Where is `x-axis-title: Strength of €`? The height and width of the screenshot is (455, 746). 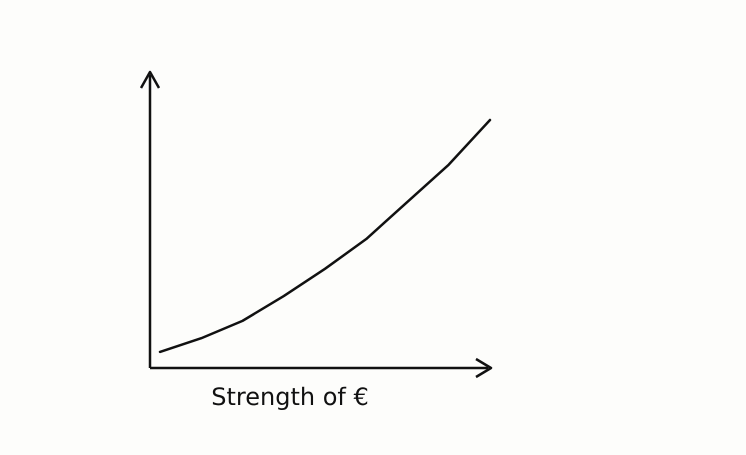 x-axis-title: Strength of € is located at coordinates (290, 397).